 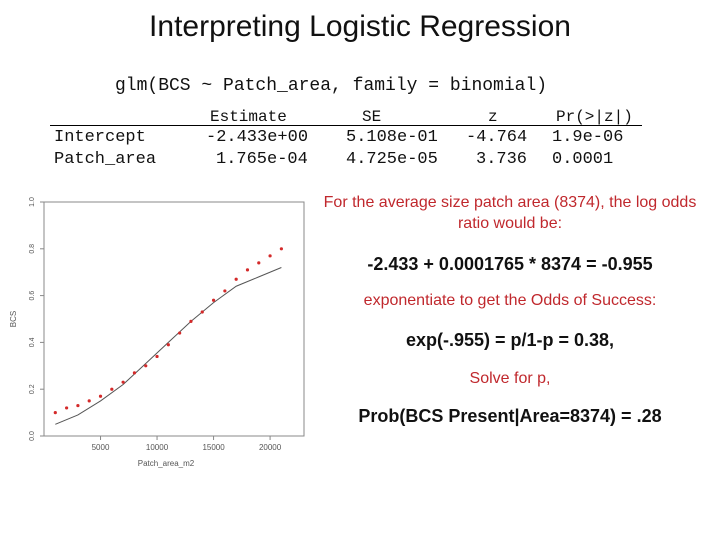 What do you see at coordinates (32, 389) in the screenshot?
I see `y-tick-label-1: 0.2` at bounding box center [32, 389].